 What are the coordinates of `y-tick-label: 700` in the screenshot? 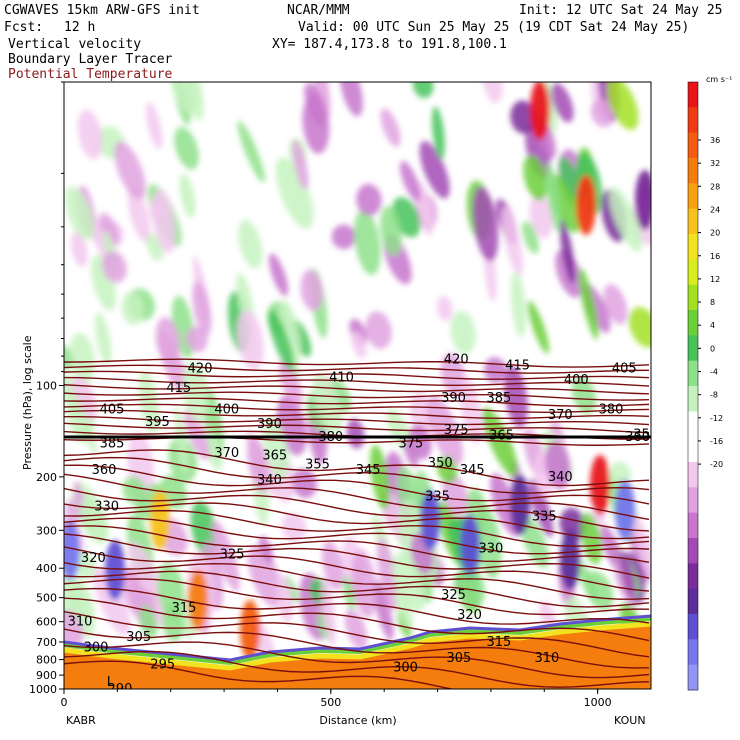 It's located at (46, 642).